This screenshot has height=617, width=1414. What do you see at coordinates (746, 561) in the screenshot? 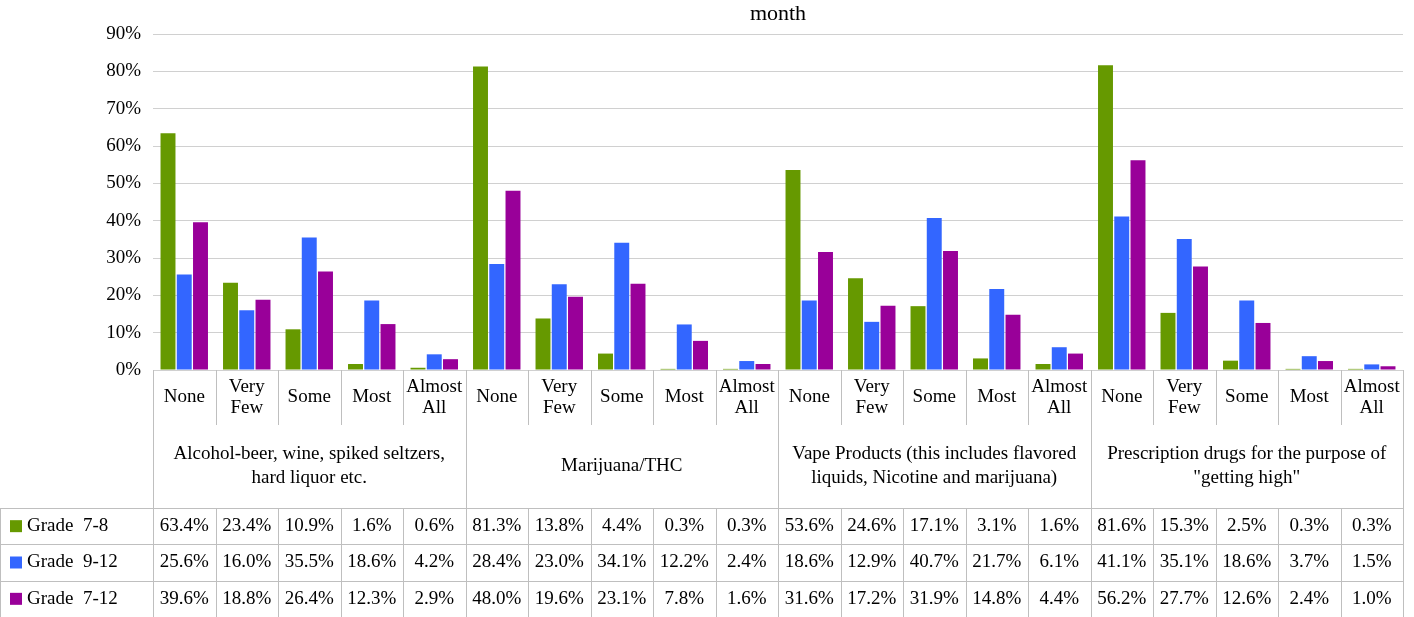
I see `data-label: 2.4%` at bounding box center [746, 561].